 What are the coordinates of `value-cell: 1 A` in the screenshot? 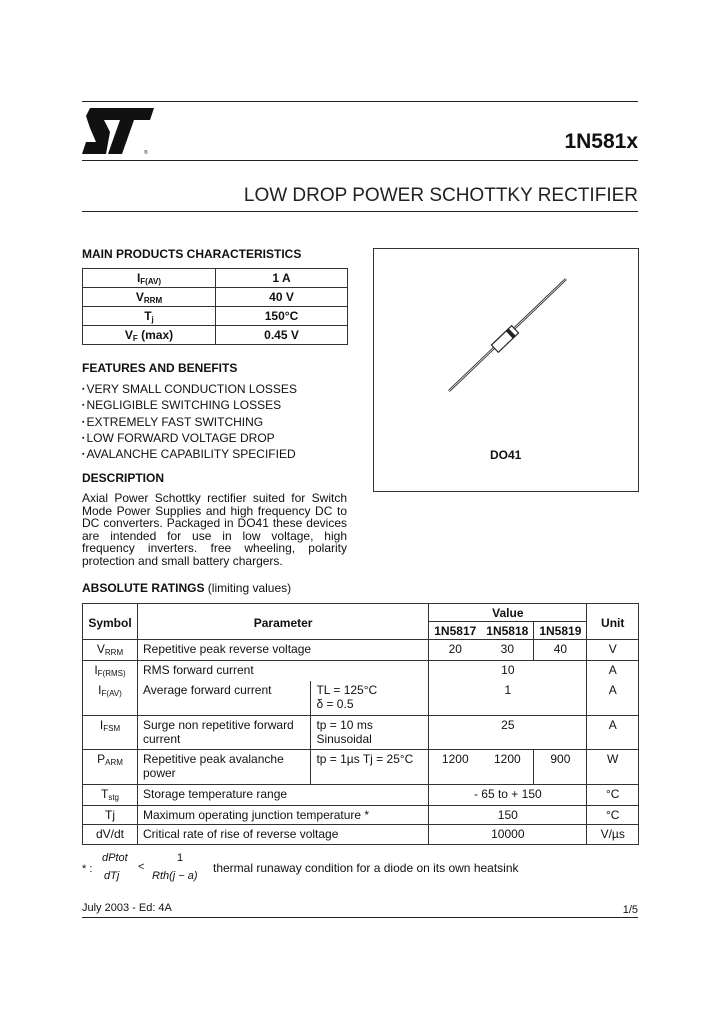 It's located at (281, 278).